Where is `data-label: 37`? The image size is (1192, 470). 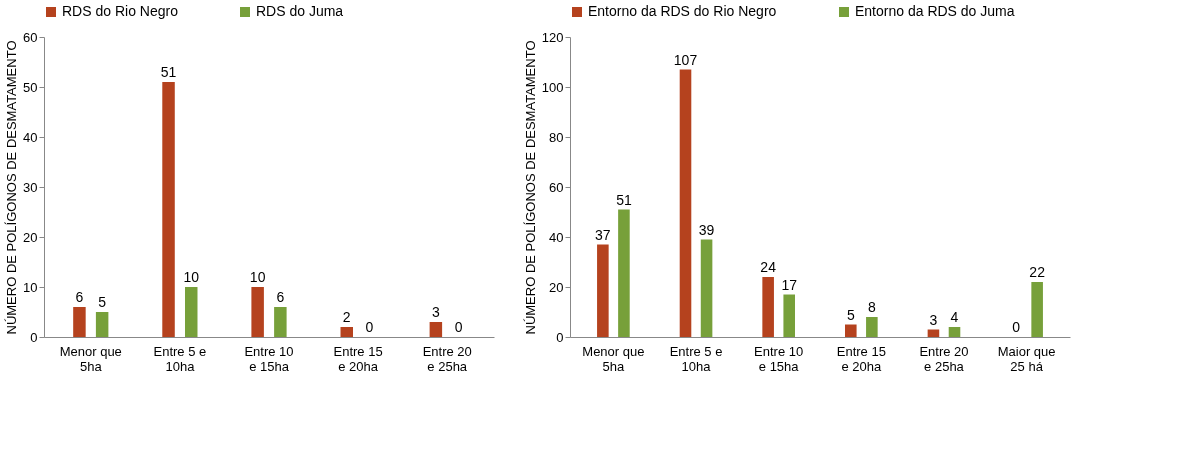 data-label: 37 is located at coordinates (603, 234).